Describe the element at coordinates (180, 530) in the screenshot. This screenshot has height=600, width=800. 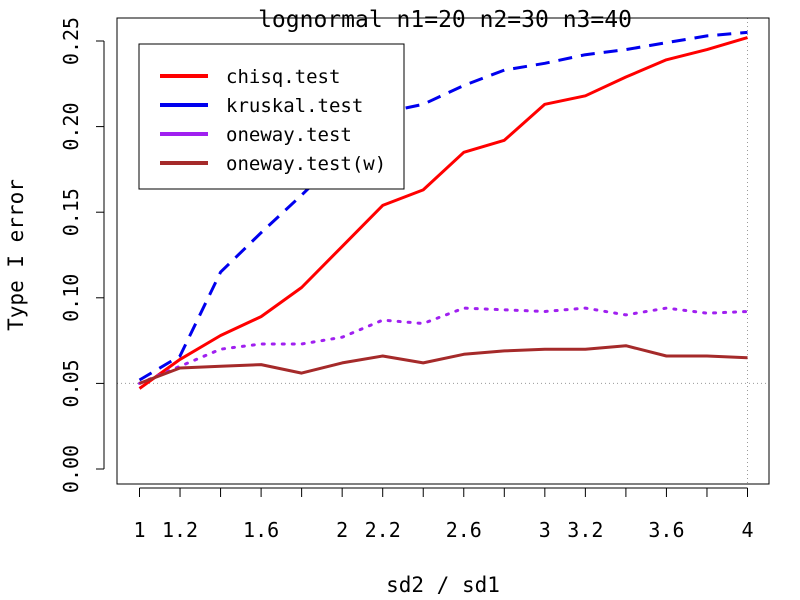
I see `x-tick-label: 1.2` at that location.